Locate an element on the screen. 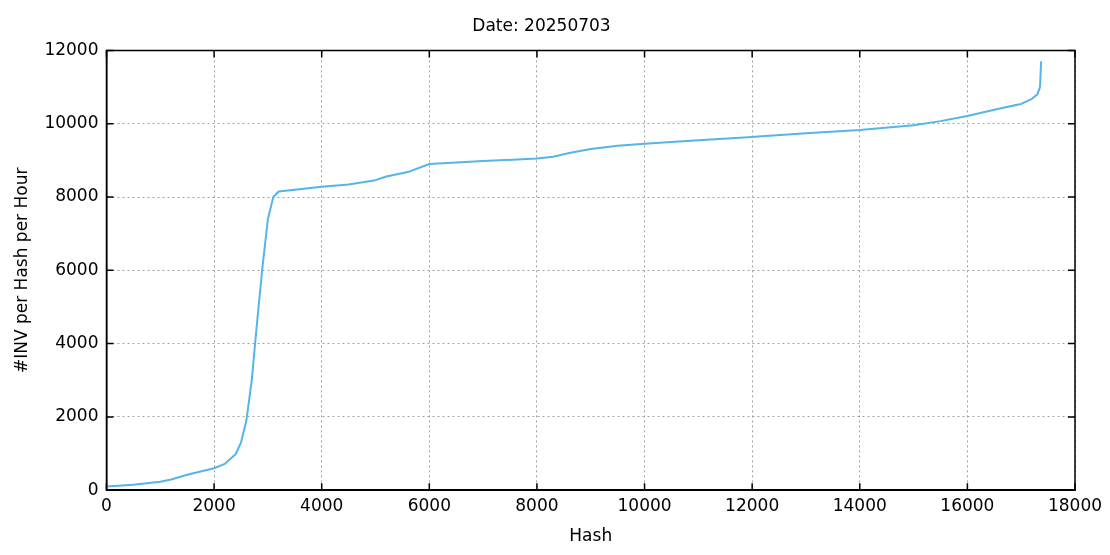  y-tick-label: 8000 is located at coordinates (77, 195).